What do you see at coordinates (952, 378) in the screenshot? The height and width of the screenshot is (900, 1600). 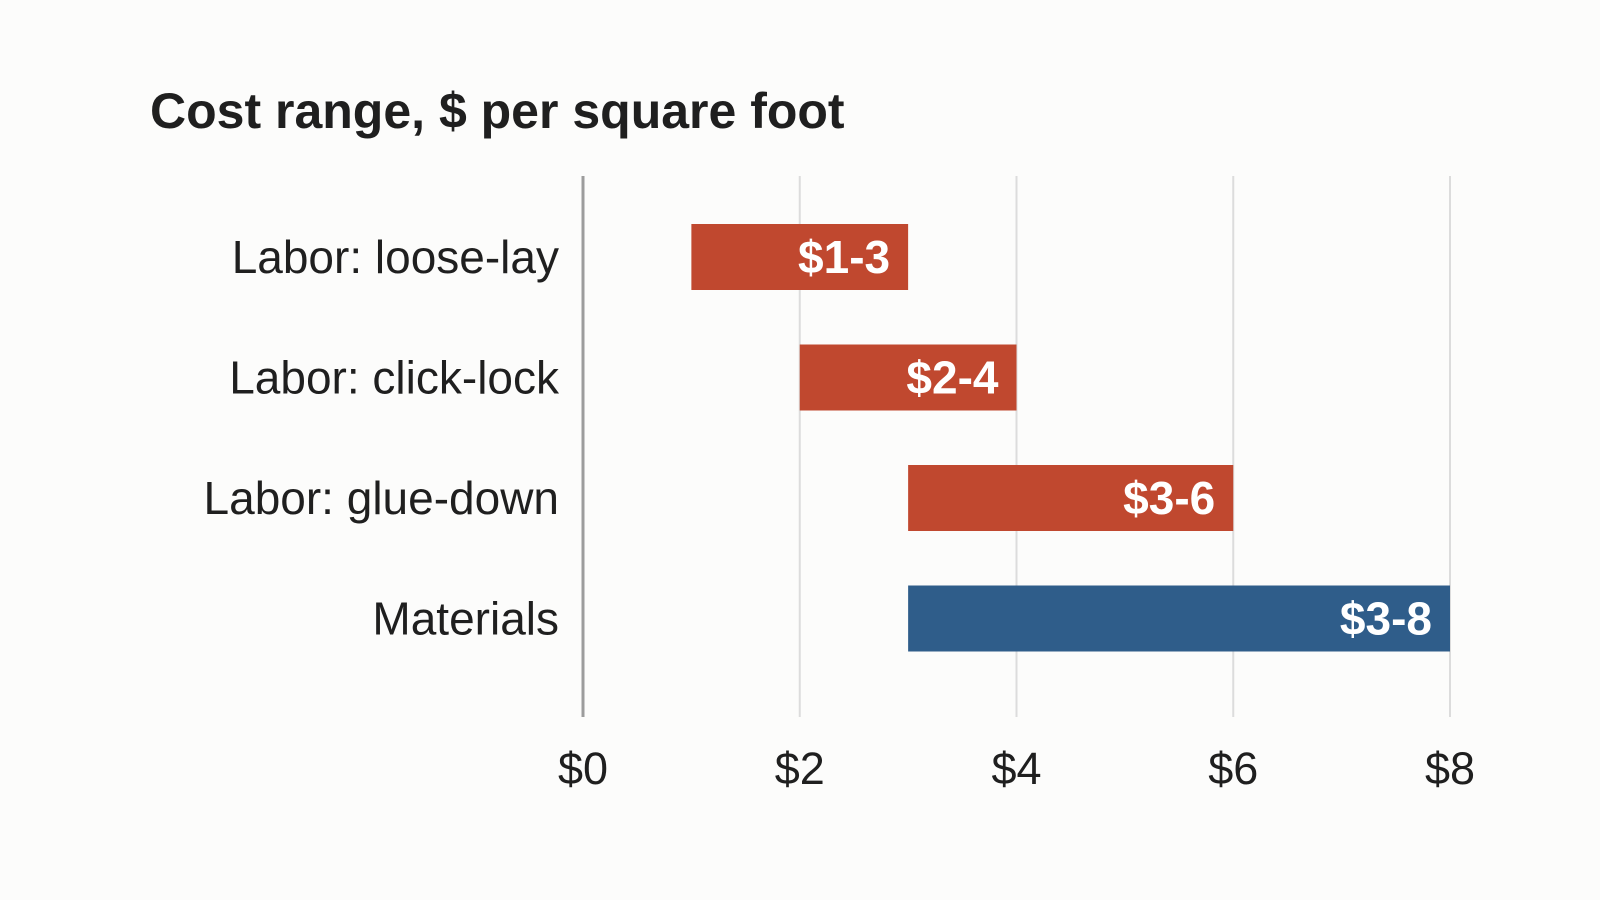 I see `bar-value-label-1: $2-4` at bounding box center [952, 378].